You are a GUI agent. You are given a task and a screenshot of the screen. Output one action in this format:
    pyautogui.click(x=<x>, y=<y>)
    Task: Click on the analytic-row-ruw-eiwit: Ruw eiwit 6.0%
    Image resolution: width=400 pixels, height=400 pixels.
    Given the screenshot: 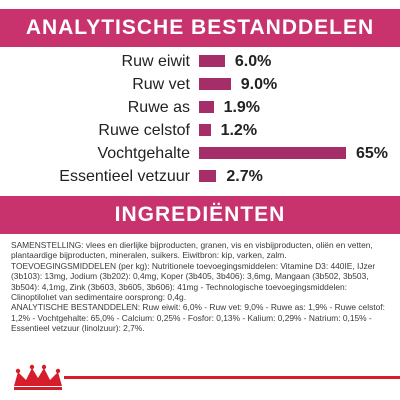 What is the action you would take?
    pyautogui.click(x=200, y=61)
    